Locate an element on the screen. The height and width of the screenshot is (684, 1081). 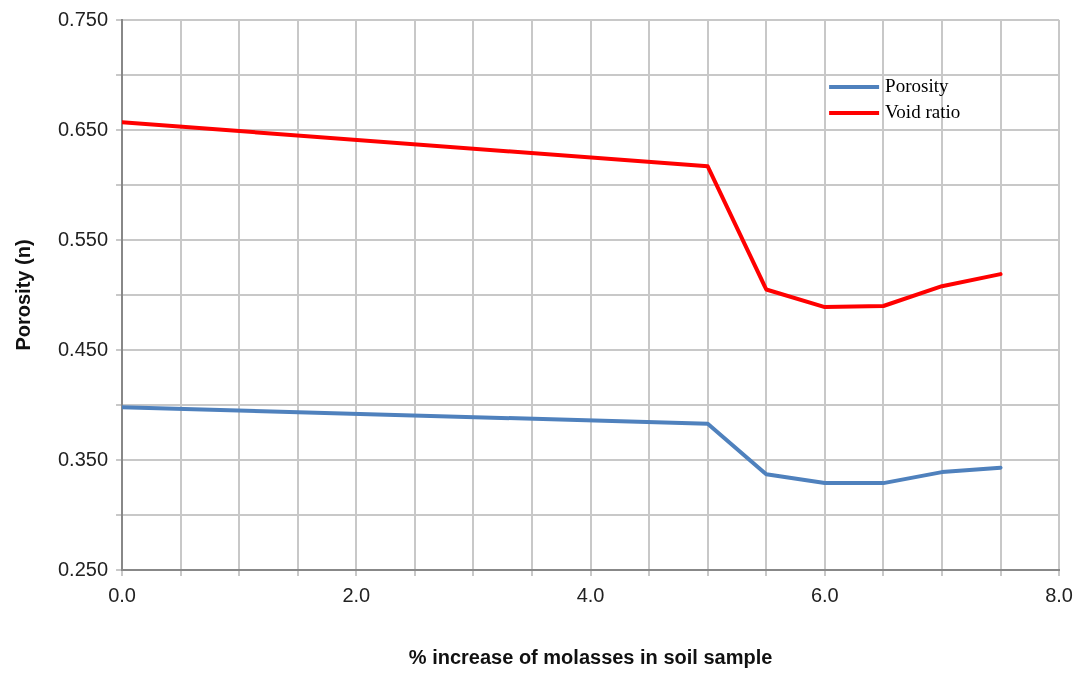
legend-label: Porosity is located at coordinates (917, 85).